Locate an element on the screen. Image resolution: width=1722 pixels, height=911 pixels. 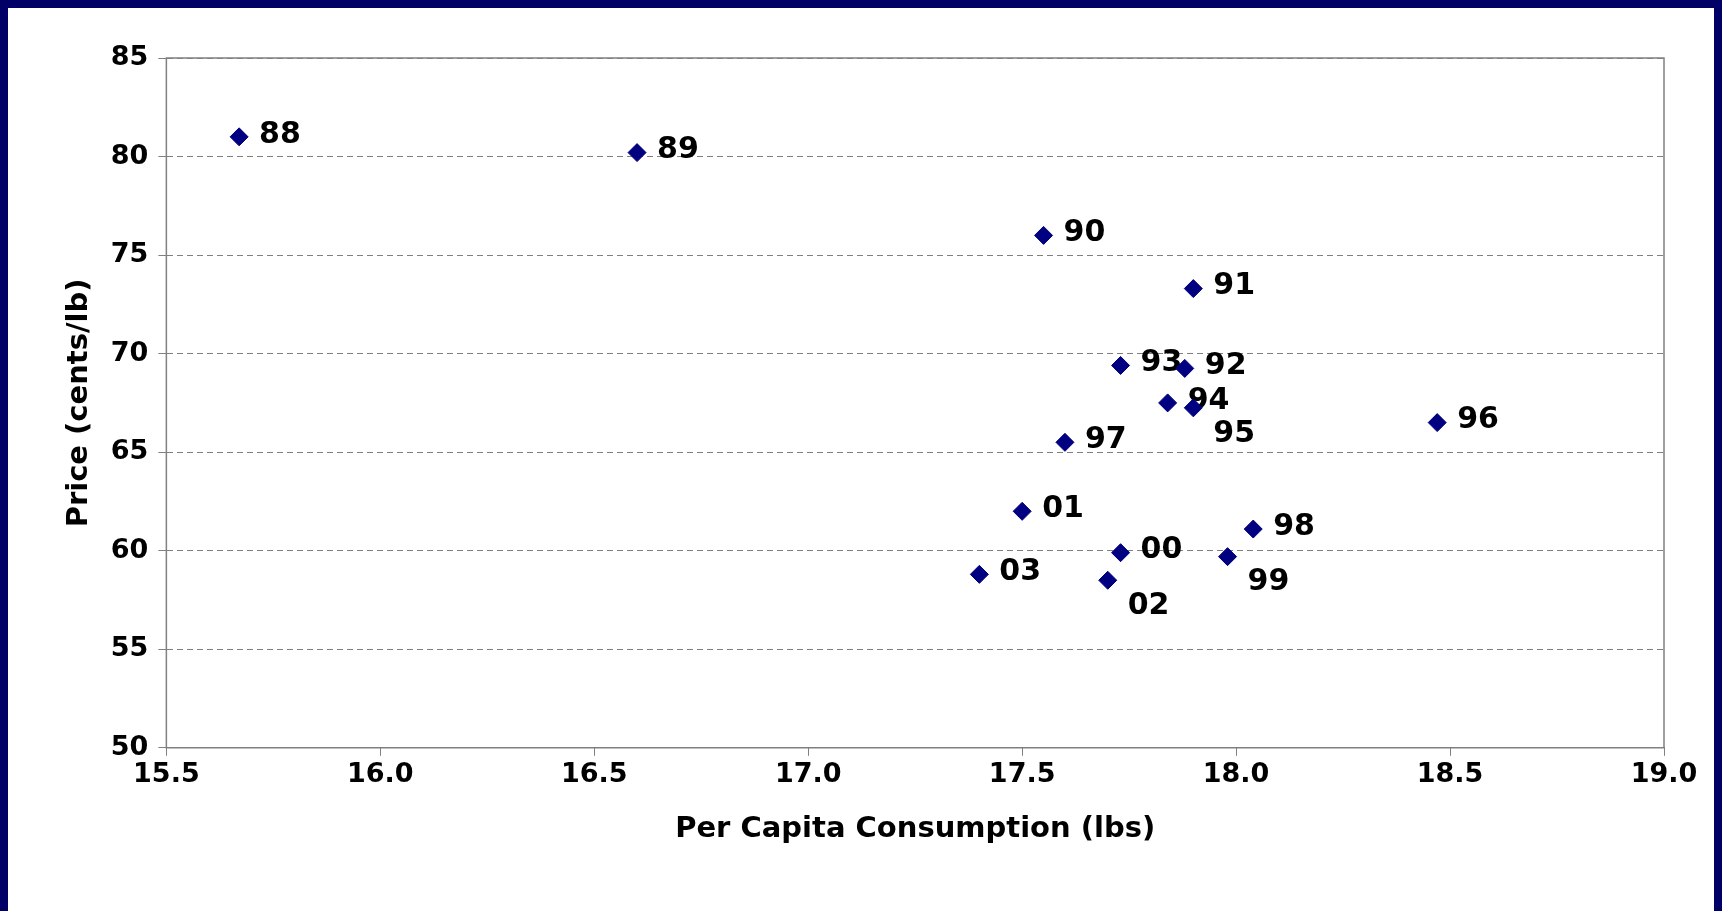
annotation: 91 is located at coordinates (1234, 284).